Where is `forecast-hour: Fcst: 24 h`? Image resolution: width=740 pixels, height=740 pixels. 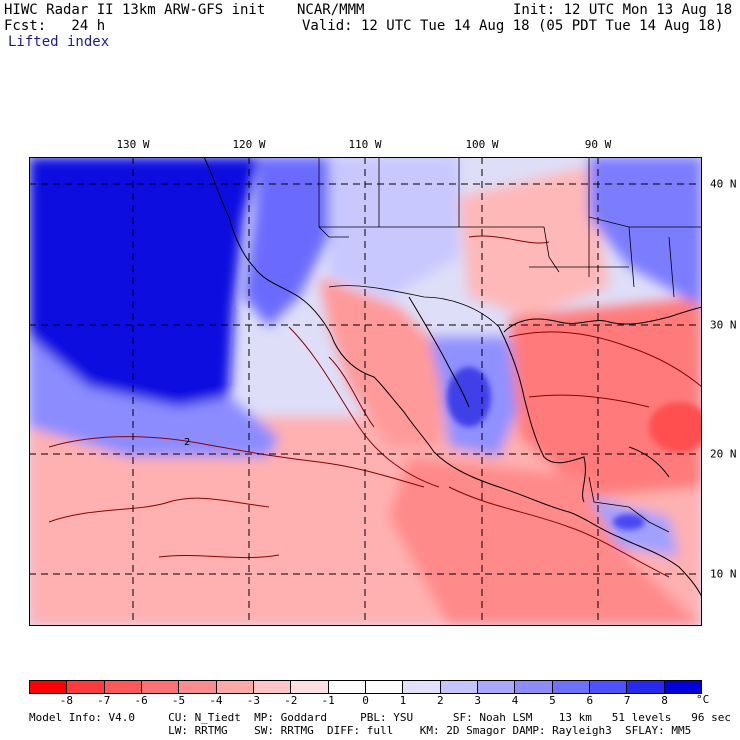
forecast-hour: Fcst: 24 h is located at coordinates (55, 26).